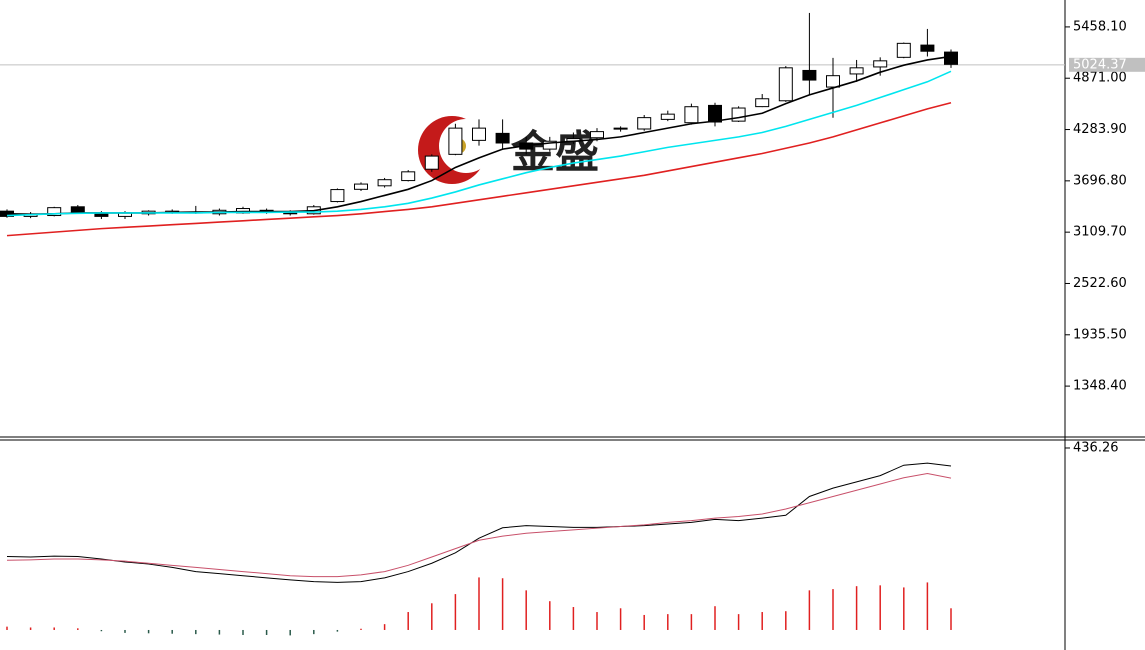 This screenshot has width=1145, height=650. What do you see at coordinates (1100, 180) in the screenshot?
I see `y-tick-label: 3696.80` at bounding box center [1100, 180].